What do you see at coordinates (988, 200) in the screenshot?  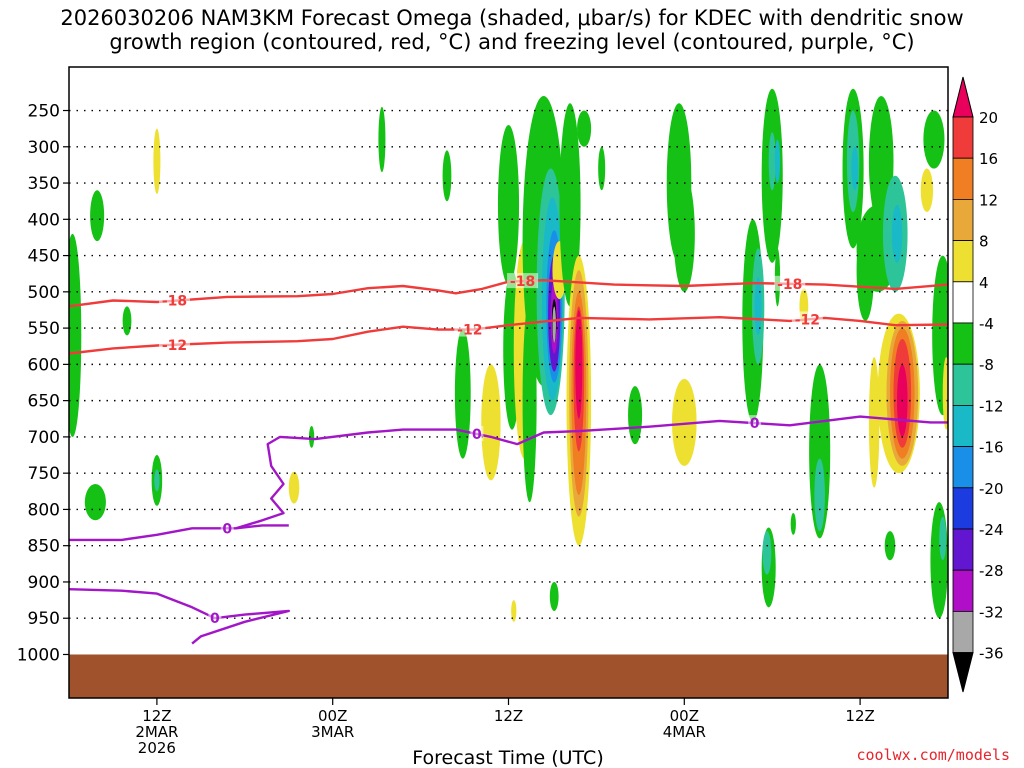 I see `colorbar-label: 12` at bounding box center [988, 200].